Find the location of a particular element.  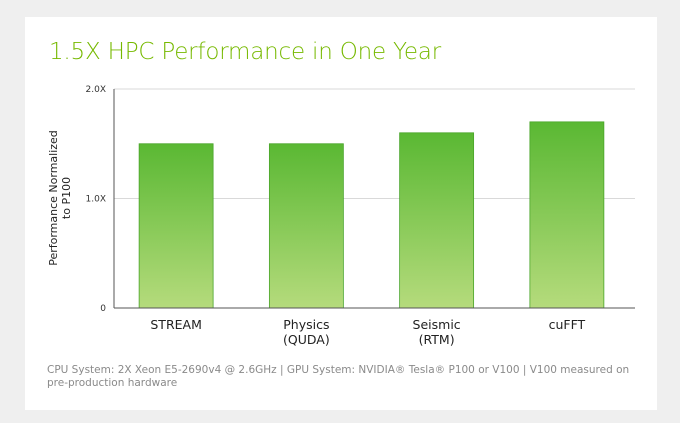

category-label: (RTM) is located at coordinates (437, 339).